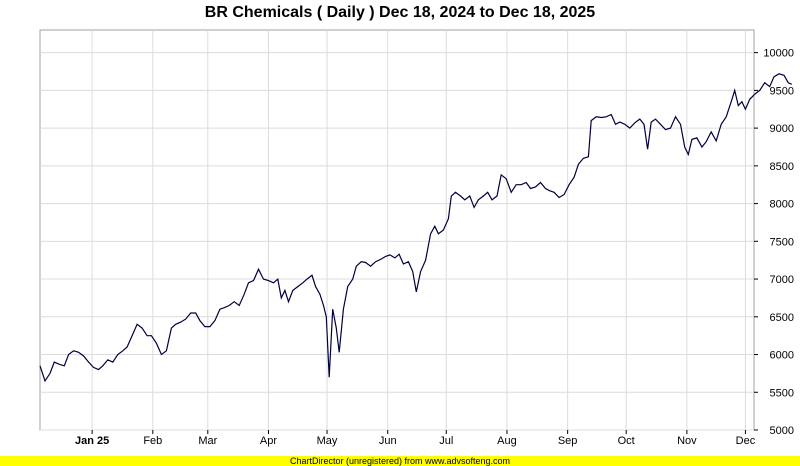 The width and height of the screenshot is (800, 466). What do you see at coordinates (207, 441) in the screenshot?
I see `x-tick-label: Mar` at bounding box center [207, 441].